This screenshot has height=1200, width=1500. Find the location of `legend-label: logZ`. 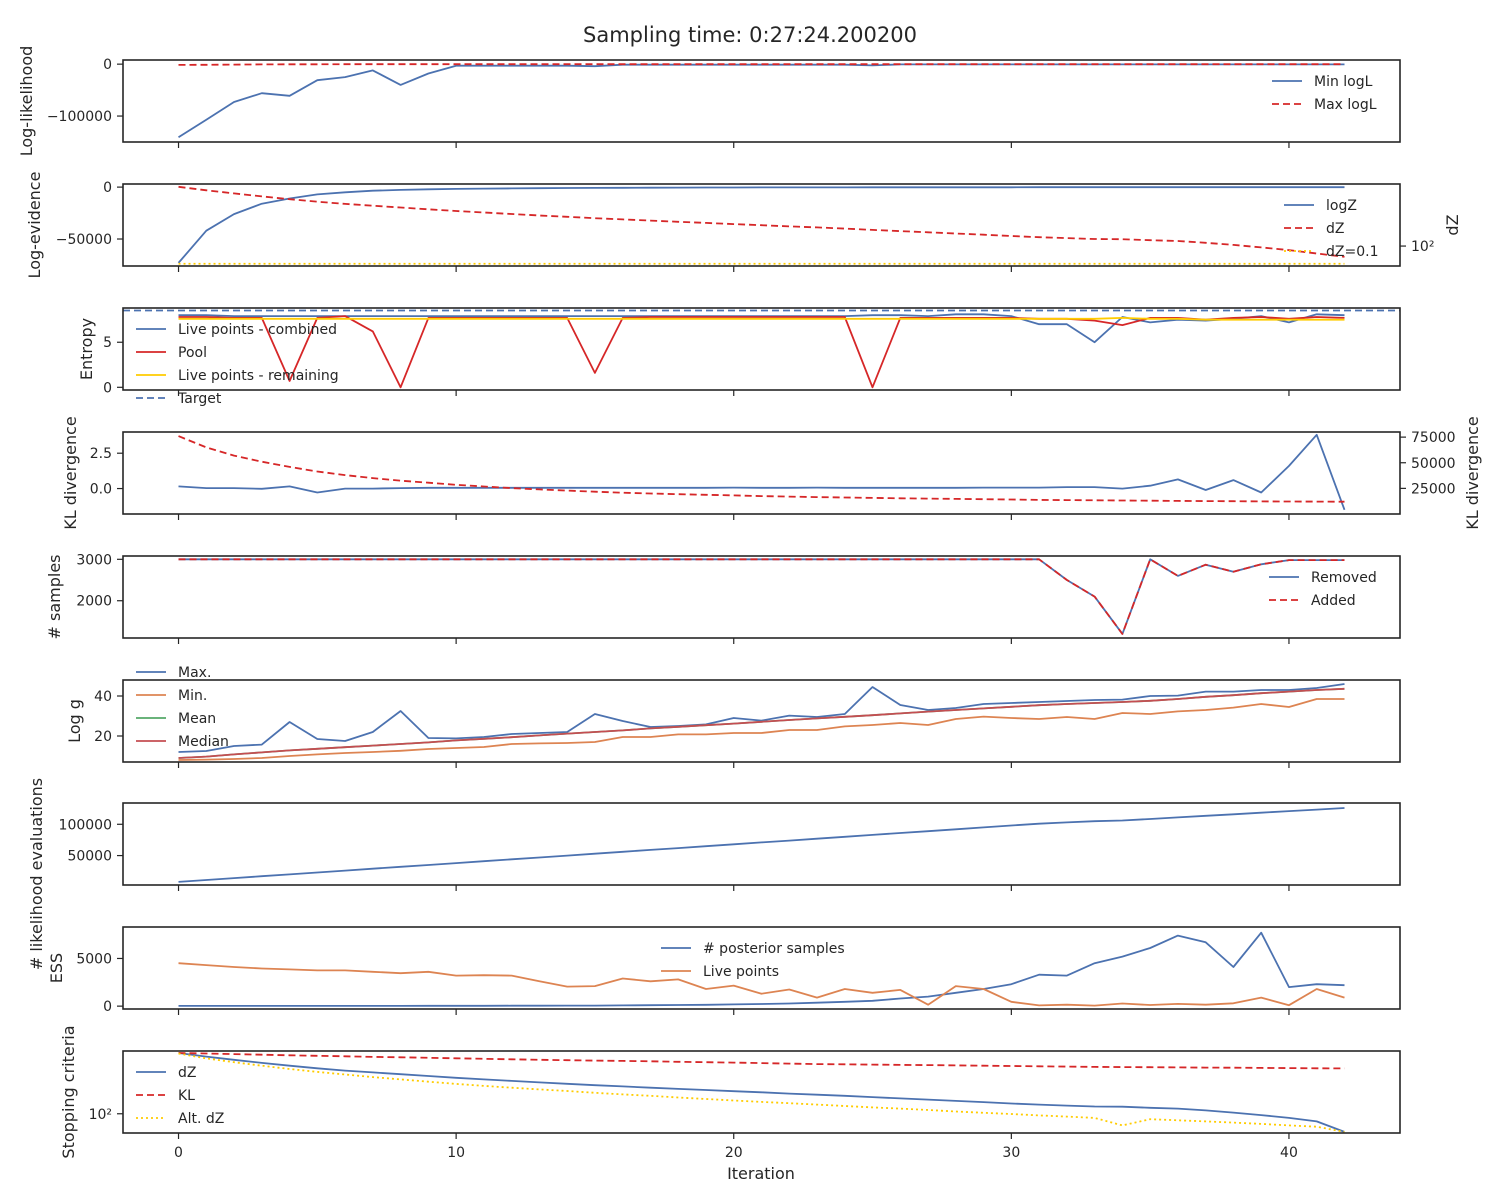

legend-label: logZ is located at coordinates (1341, 206).